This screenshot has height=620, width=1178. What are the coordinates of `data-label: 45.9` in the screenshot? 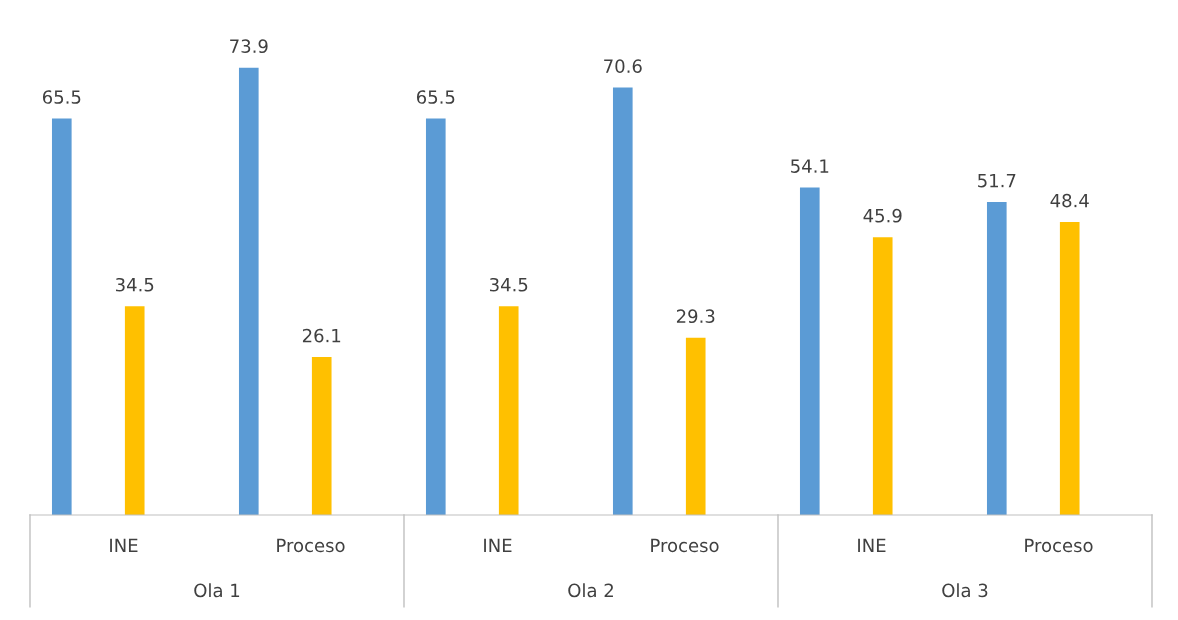 It's located at (882, 215).